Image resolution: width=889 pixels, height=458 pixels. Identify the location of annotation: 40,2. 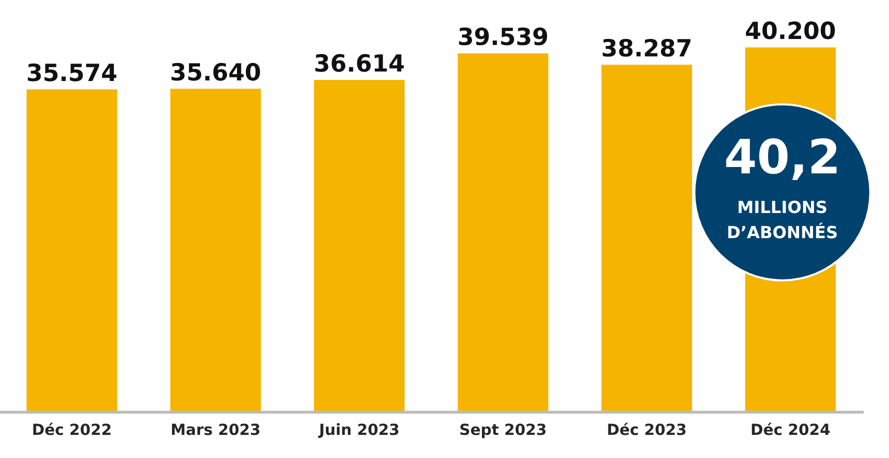
(781, 159).